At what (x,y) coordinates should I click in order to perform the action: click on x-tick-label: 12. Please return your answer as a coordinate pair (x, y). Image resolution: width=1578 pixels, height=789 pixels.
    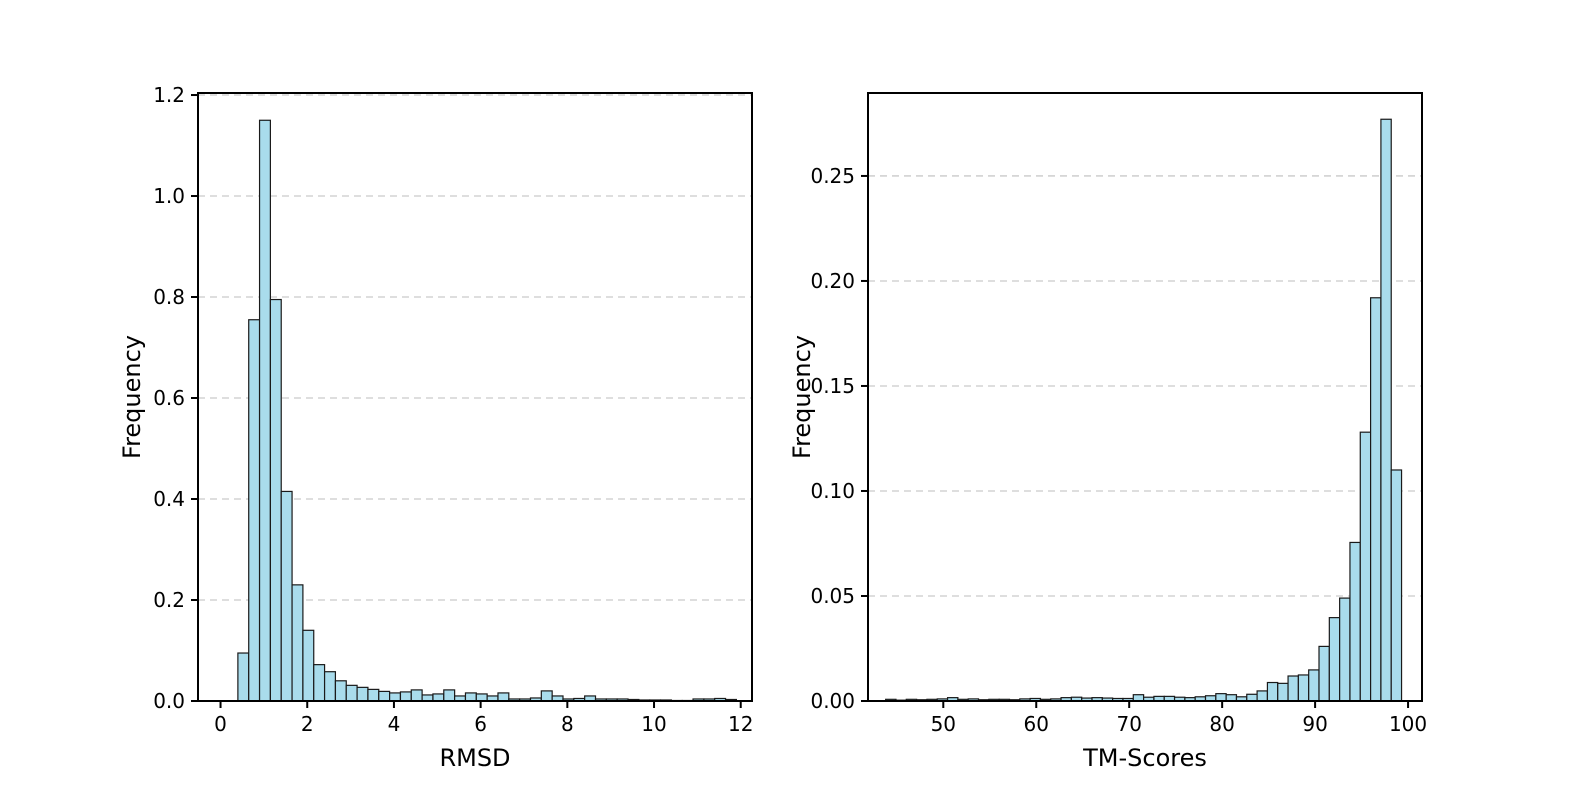
    Looking at the image, I should click on (740, 724).